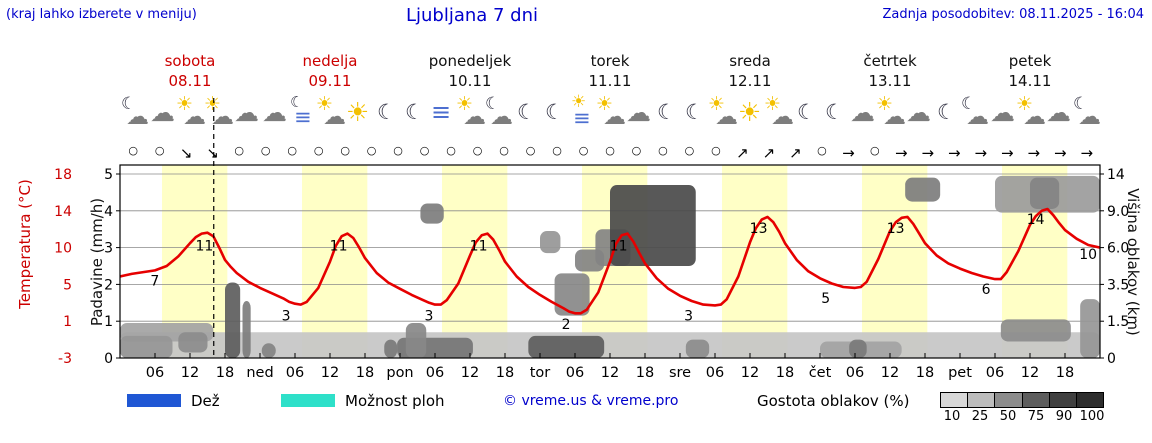  I want to click on x-hour-label: 06, so click(435, 373).